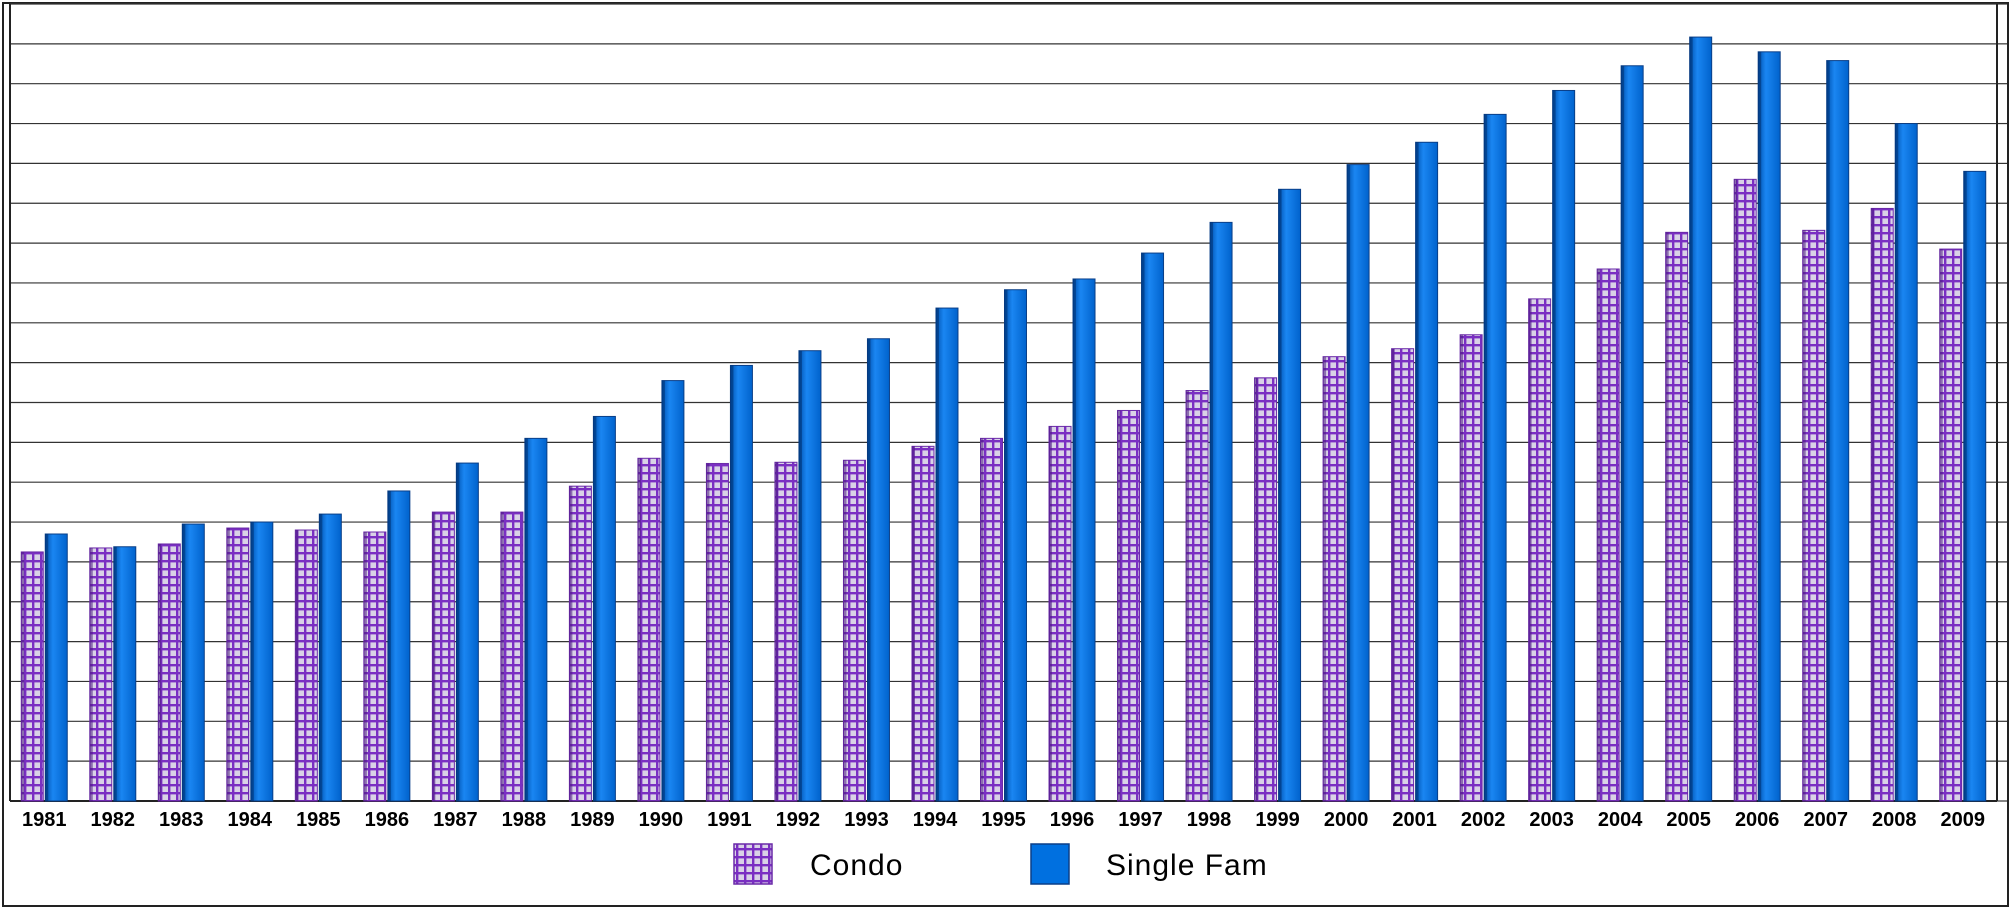 The width and height of the screenshot is (2015, 913). What do you see at coordinates (455, 820) in the screenshot?
I see `x-tick-label: 1987` at bounding box center [455, 820].